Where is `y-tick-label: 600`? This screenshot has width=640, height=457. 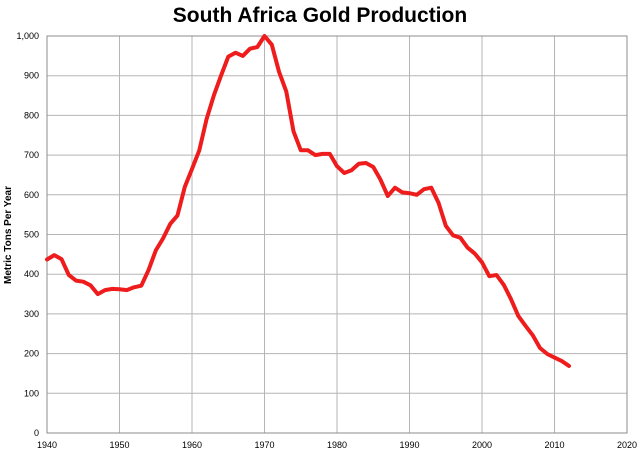 y-tick-label: 600 is located at coordinates (31, 195).